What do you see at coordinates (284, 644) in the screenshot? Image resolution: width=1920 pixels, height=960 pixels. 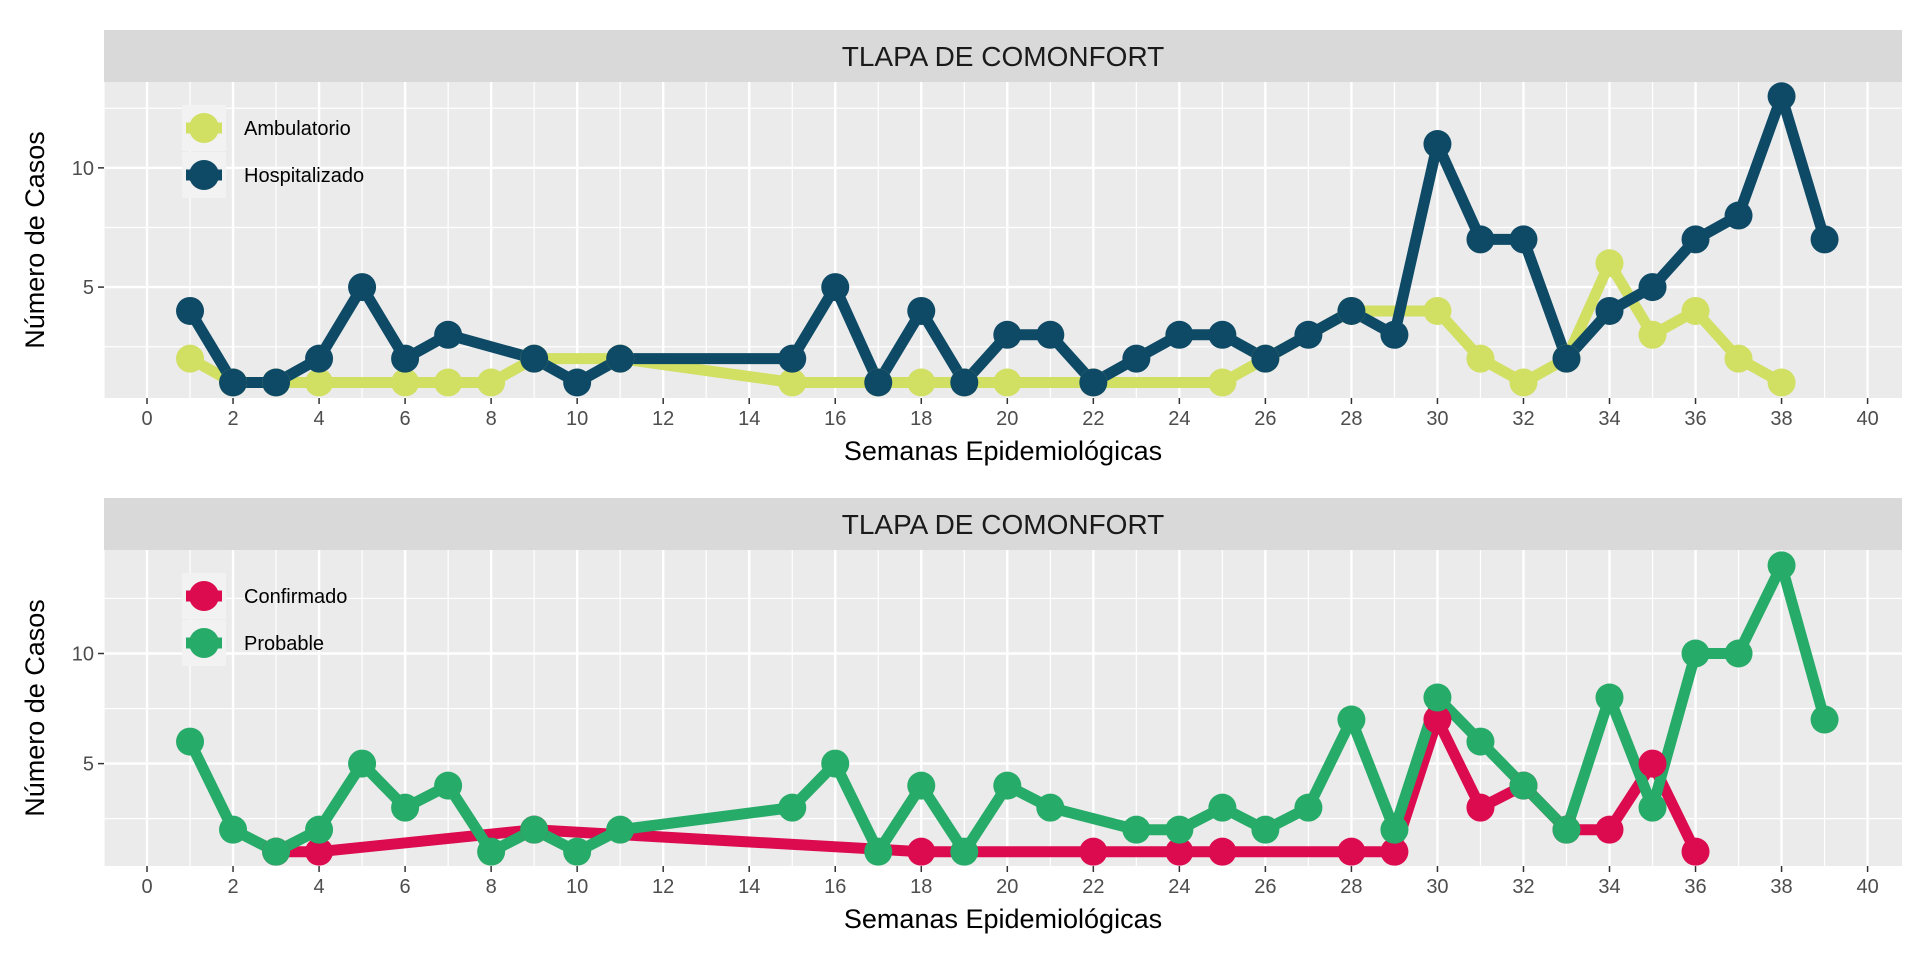 I see `legend-label: Probable` at bounding box center [284, 644].